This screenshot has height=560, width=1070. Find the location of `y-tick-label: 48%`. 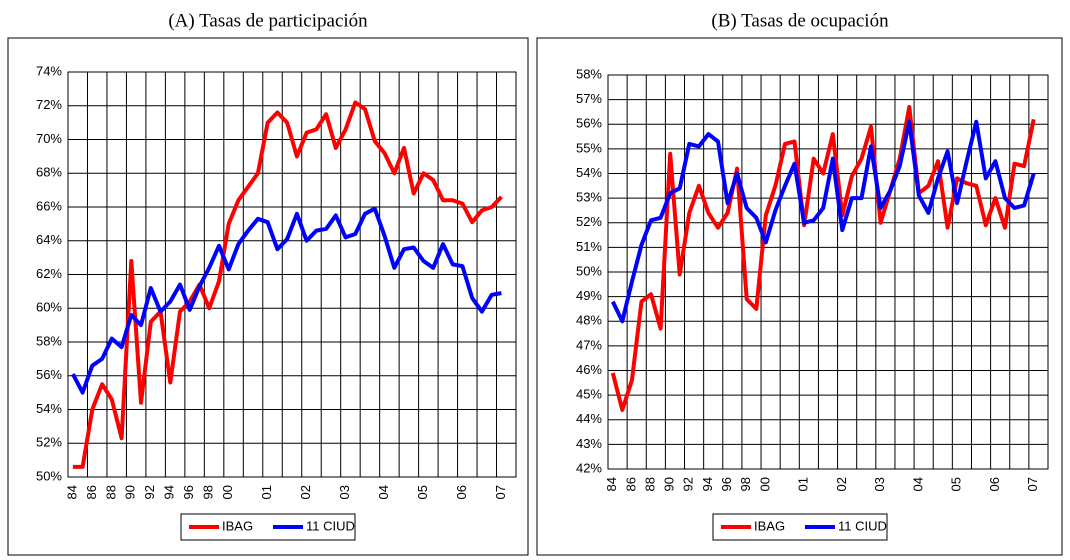

y-tick-label: 48% is located at coordinates (589, 320).